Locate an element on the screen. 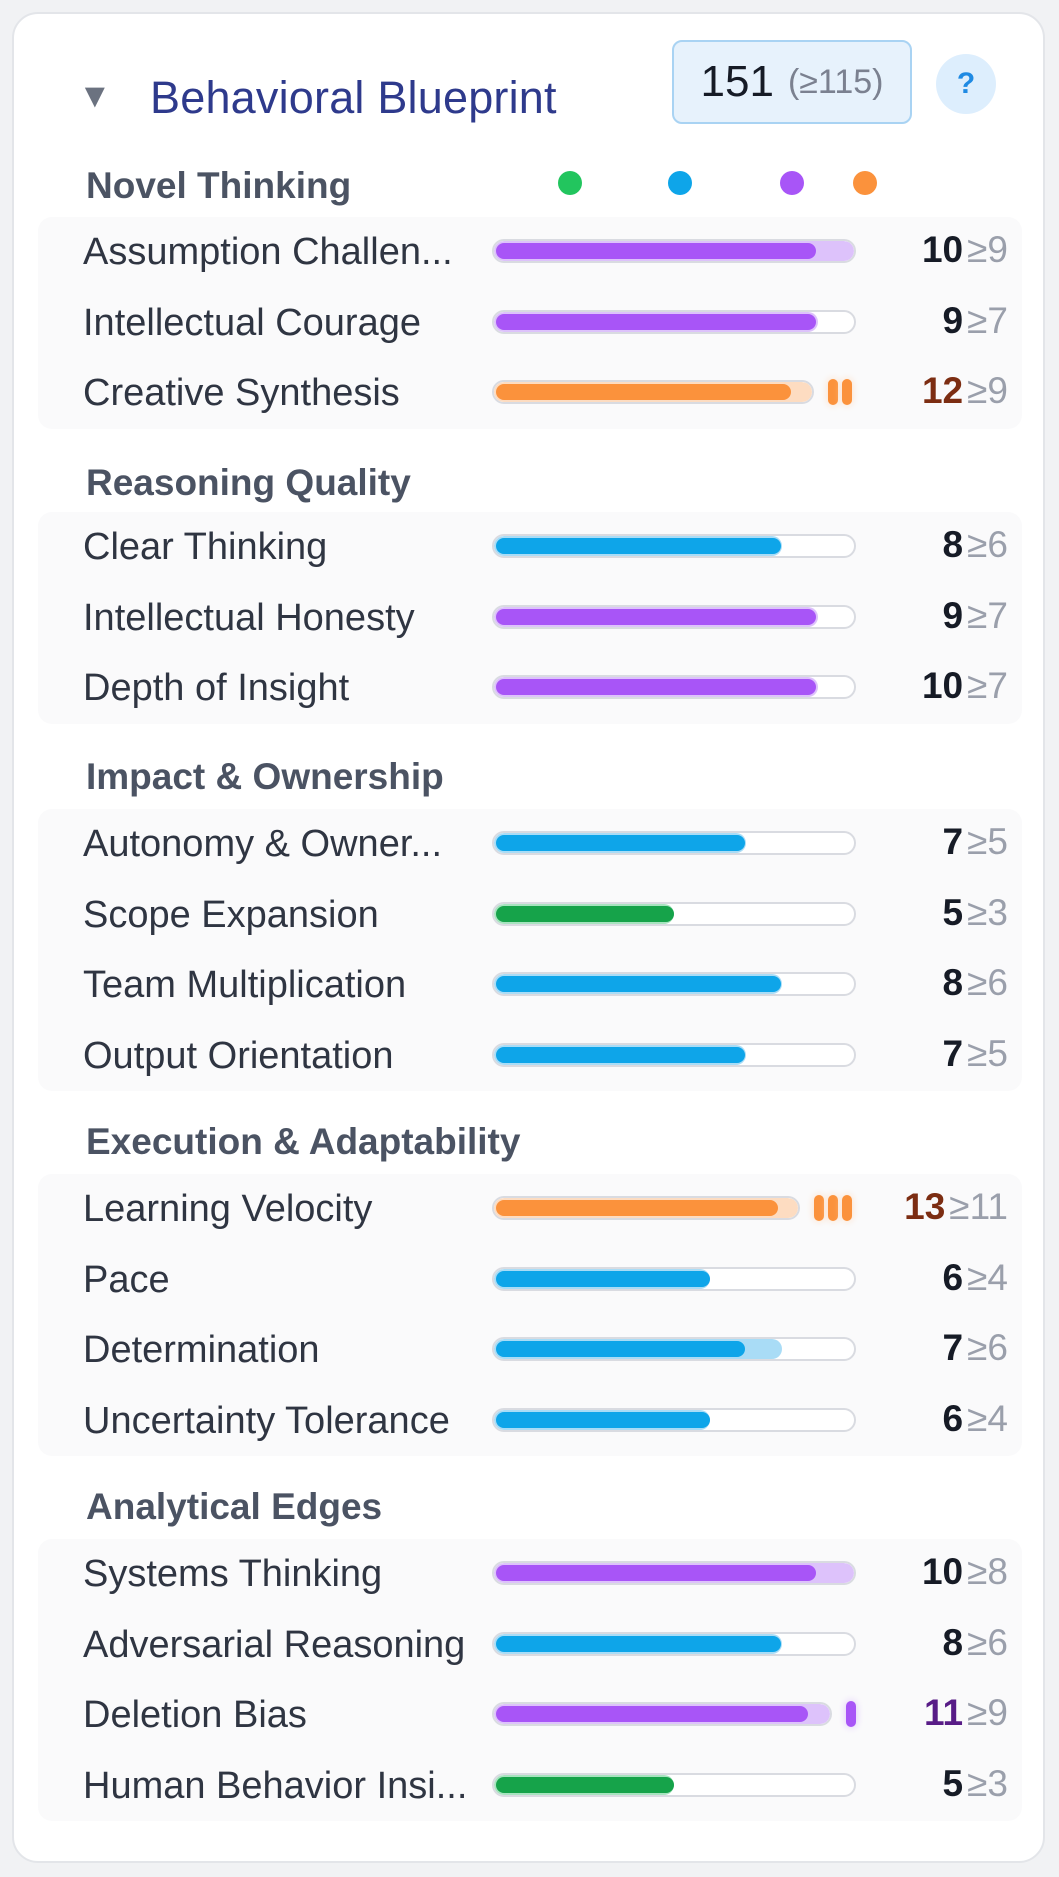  metric-score-value: 12 is located at coordinates (942, 390).